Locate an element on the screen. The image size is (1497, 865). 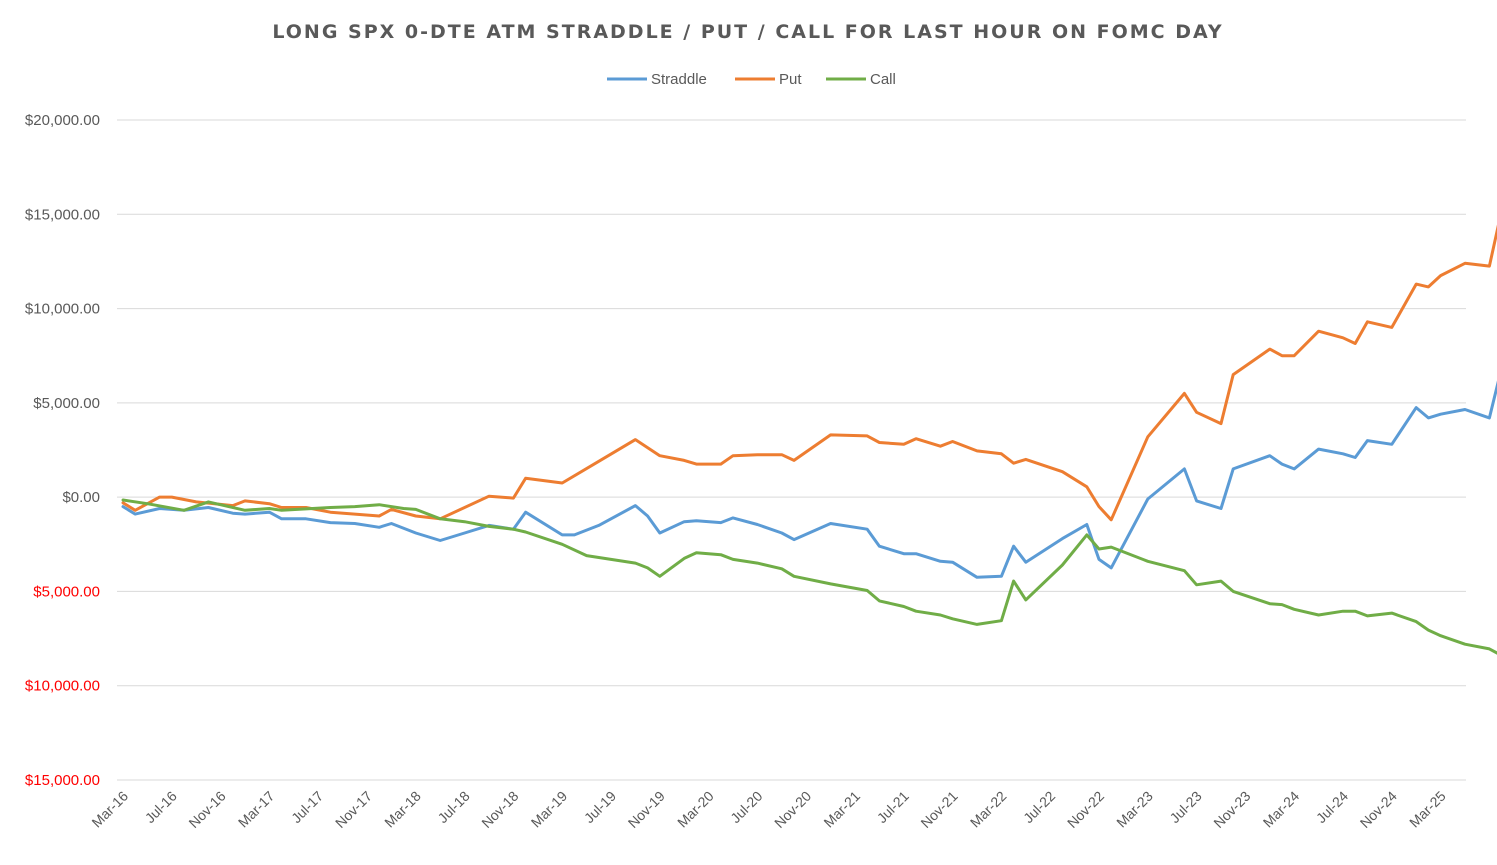
x-tick-label: Nov-22 is located at coordinates (1085, 809).